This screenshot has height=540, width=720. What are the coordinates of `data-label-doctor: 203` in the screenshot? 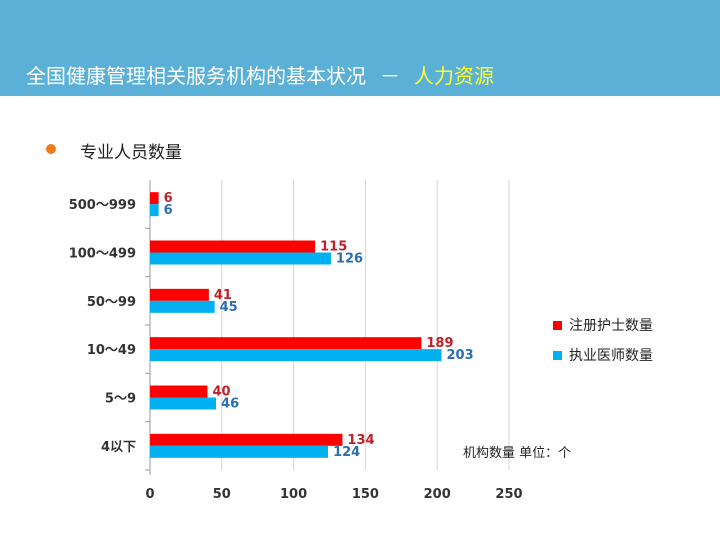 It's located at (460, 355).